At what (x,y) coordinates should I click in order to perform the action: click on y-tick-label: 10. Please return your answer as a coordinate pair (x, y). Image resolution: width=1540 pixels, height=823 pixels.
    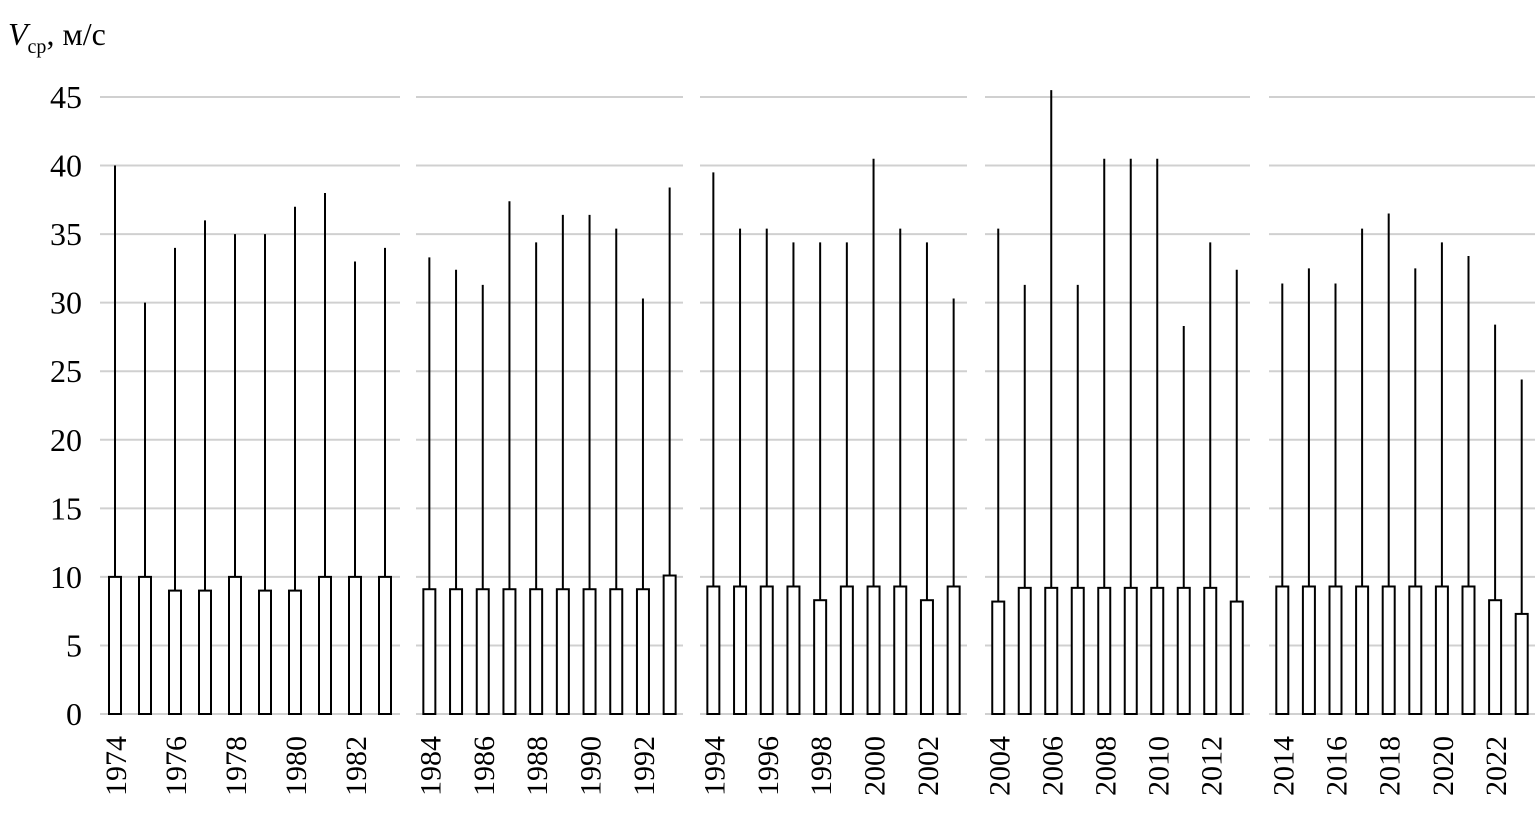
    Looking at the image, I should click on (66, 577).